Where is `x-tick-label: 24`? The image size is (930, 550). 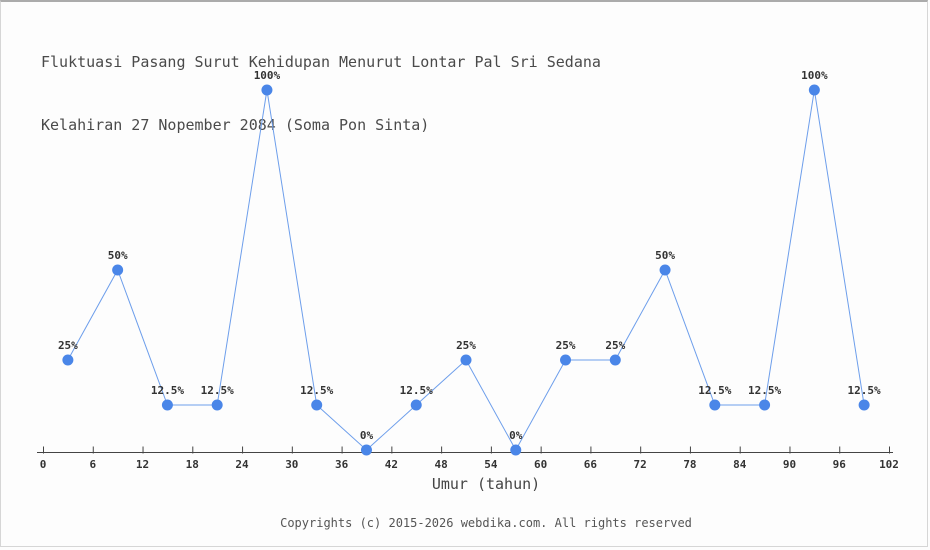 x-tick-label: 24 is located at coordinates (242, 464).